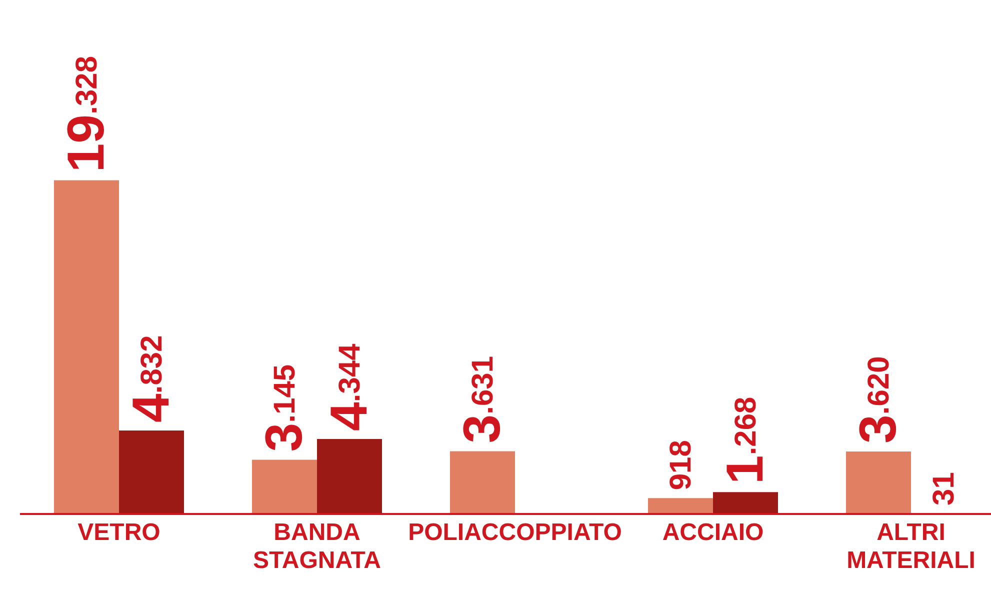 The height and width of the screenshot is (606, 991). Describe the element at coordinates (745, 440) in the screenshot. I see `data-label: 1.268` at that location.